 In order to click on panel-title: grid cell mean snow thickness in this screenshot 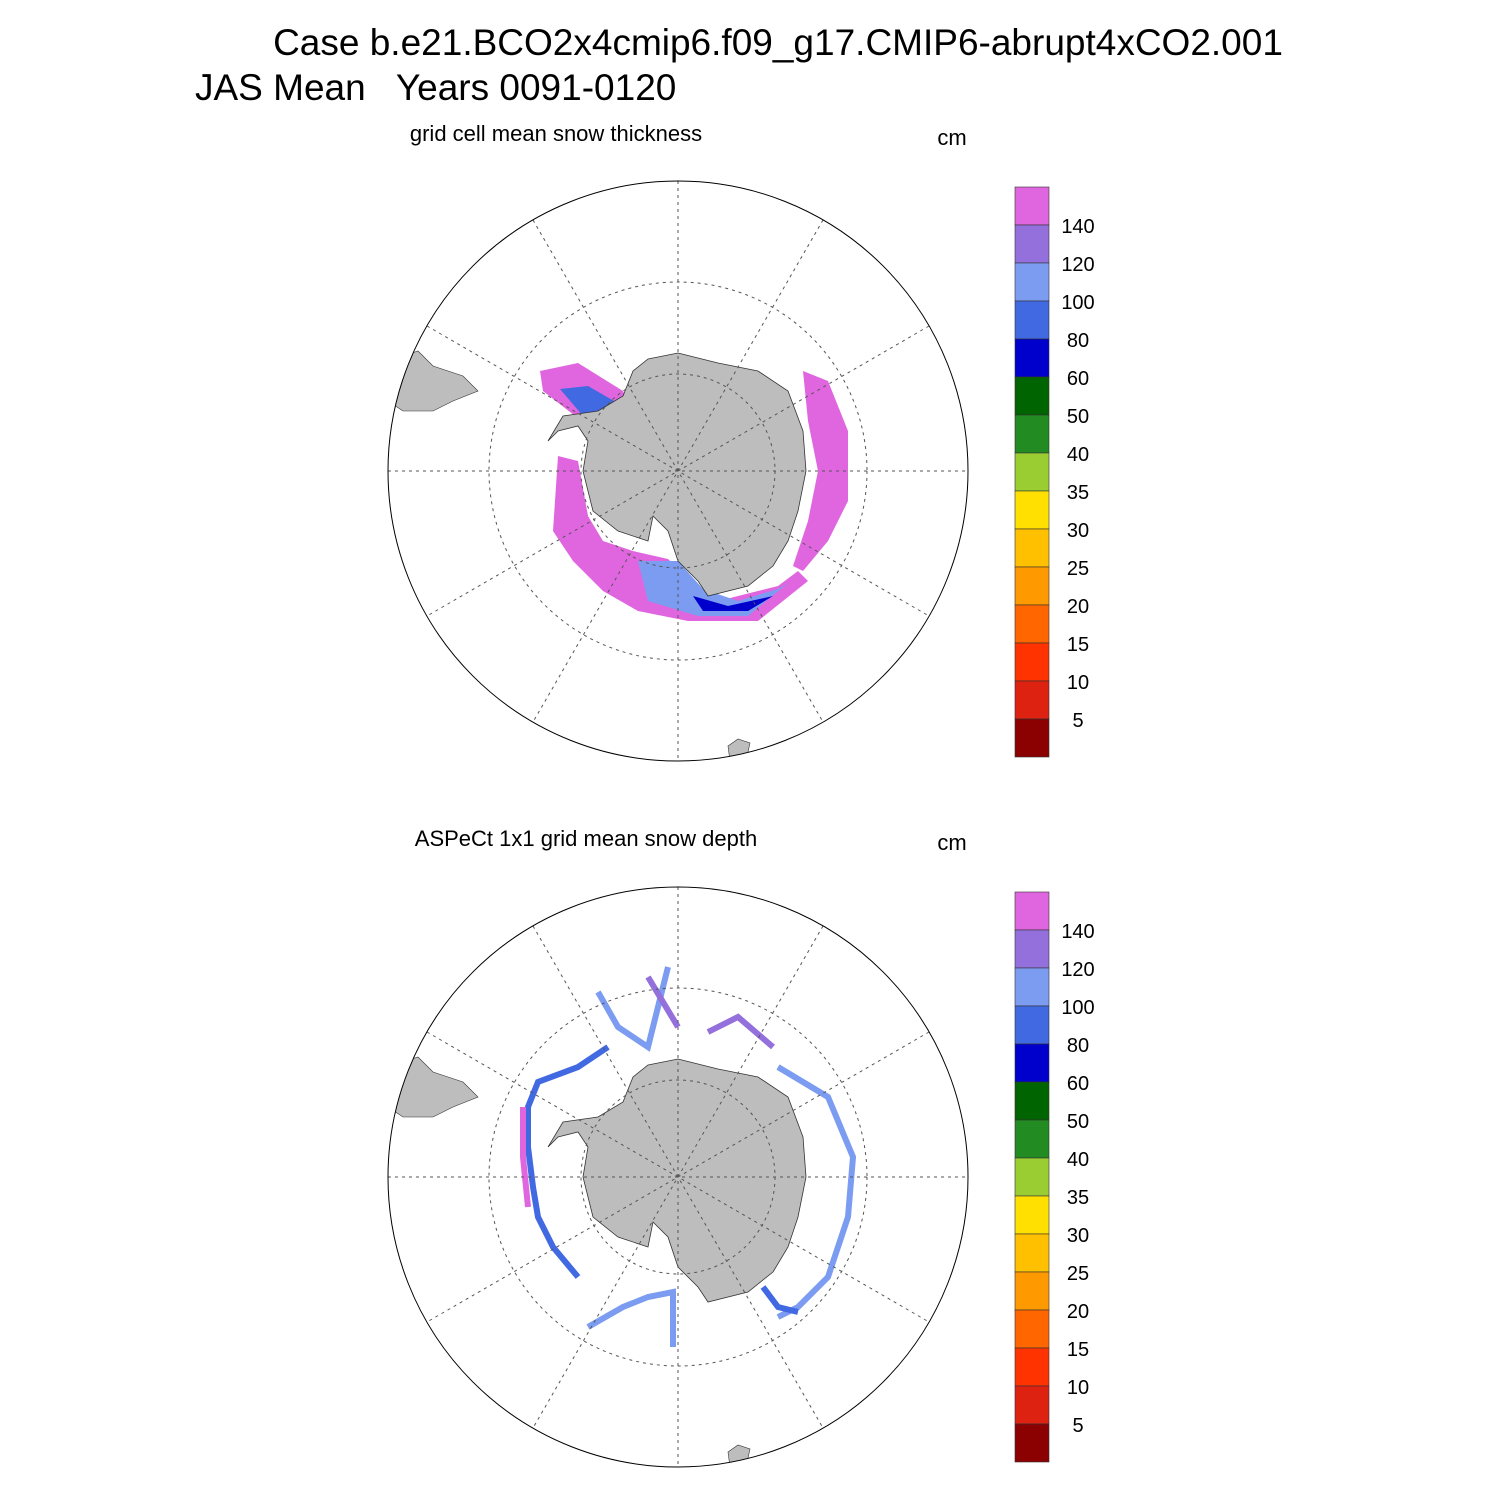, I will do `click(556, 133)`.